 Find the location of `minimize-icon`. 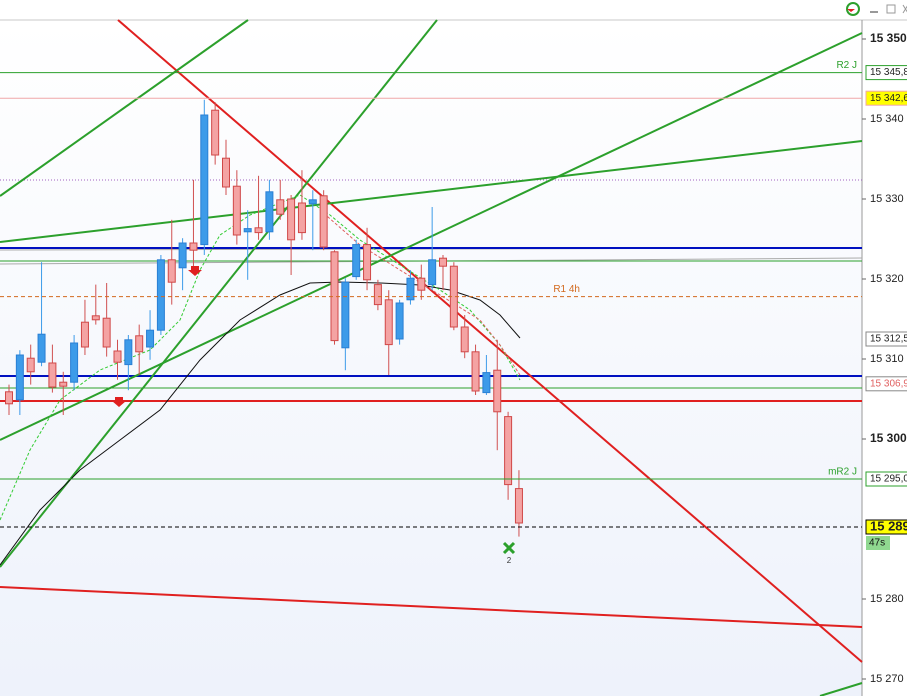

minimize-icon is located at coordinates (874, 12).